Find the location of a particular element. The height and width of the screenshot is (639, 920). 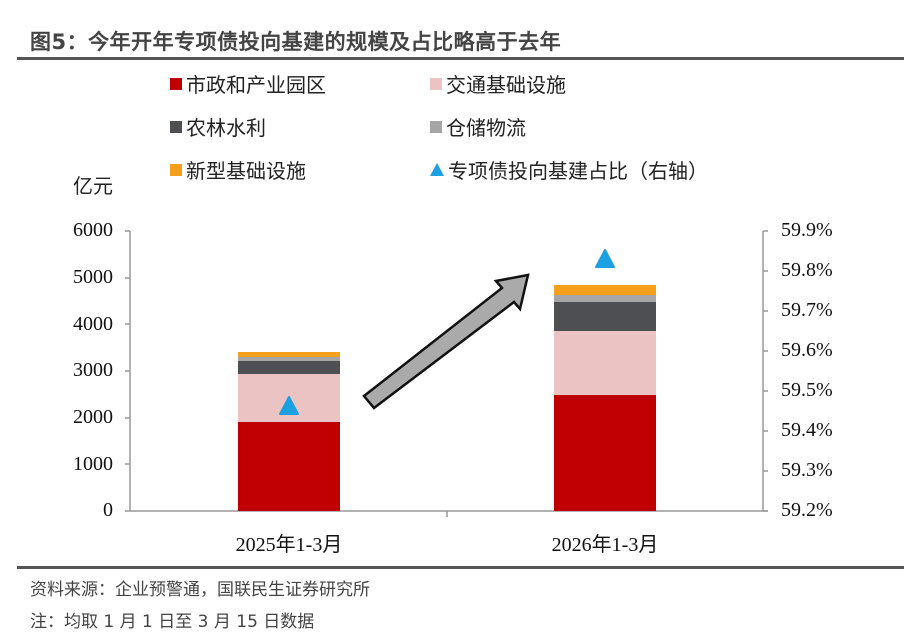

legend-item-transport: 交通基础设施 is located at coordinates (498, 83).